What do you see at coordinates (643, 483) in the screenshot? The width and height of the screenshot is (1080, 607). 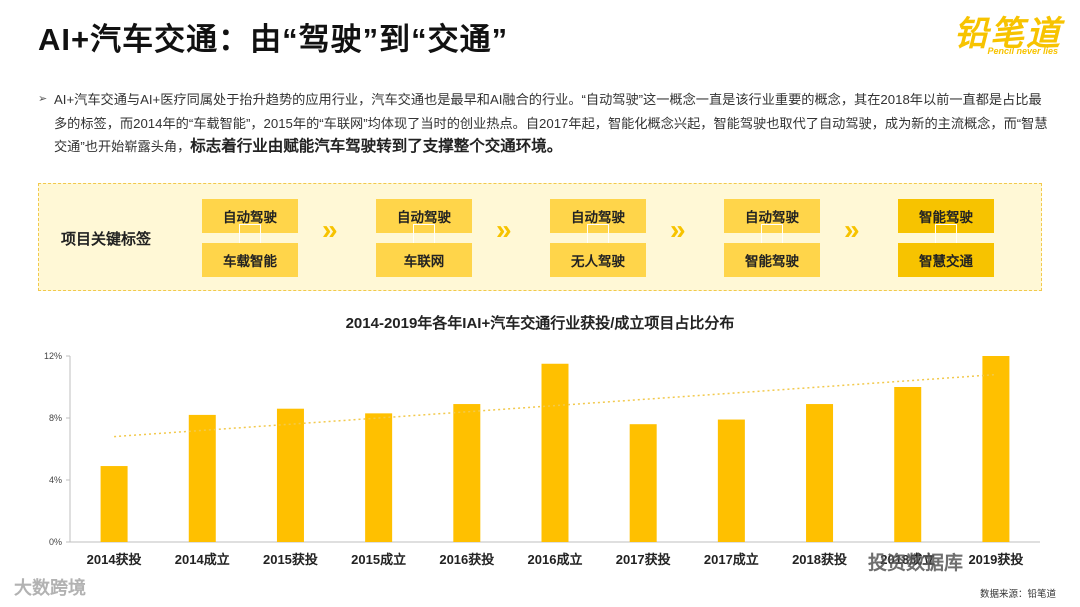 I see `bar-2017获投` at bounding box center [643, 483].